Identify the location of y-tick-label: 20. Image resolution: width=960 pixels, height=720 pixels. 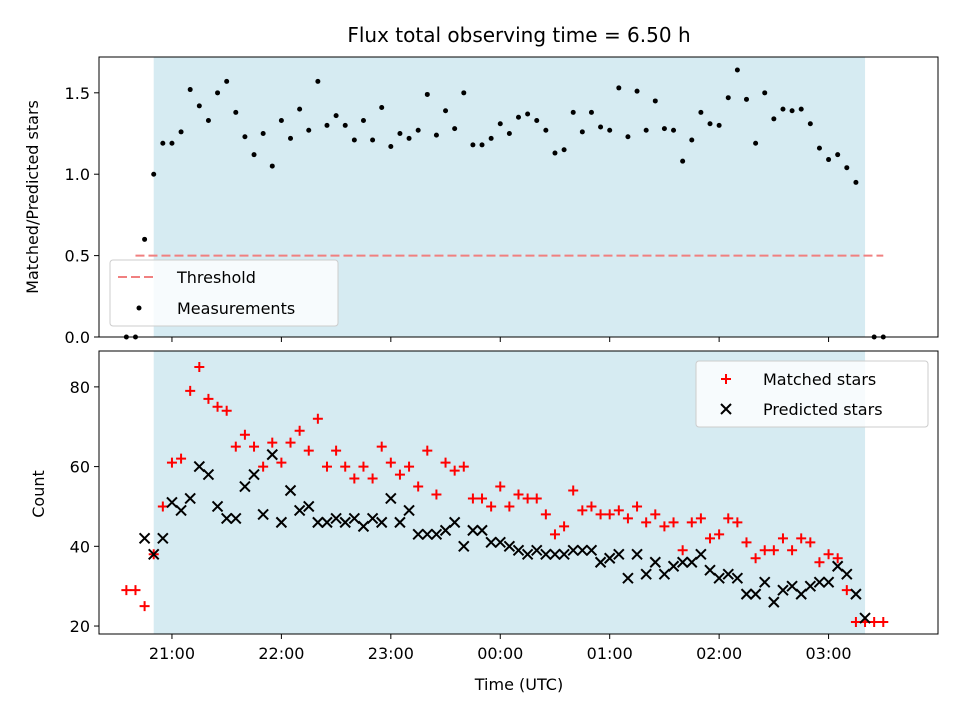
(80, 626).